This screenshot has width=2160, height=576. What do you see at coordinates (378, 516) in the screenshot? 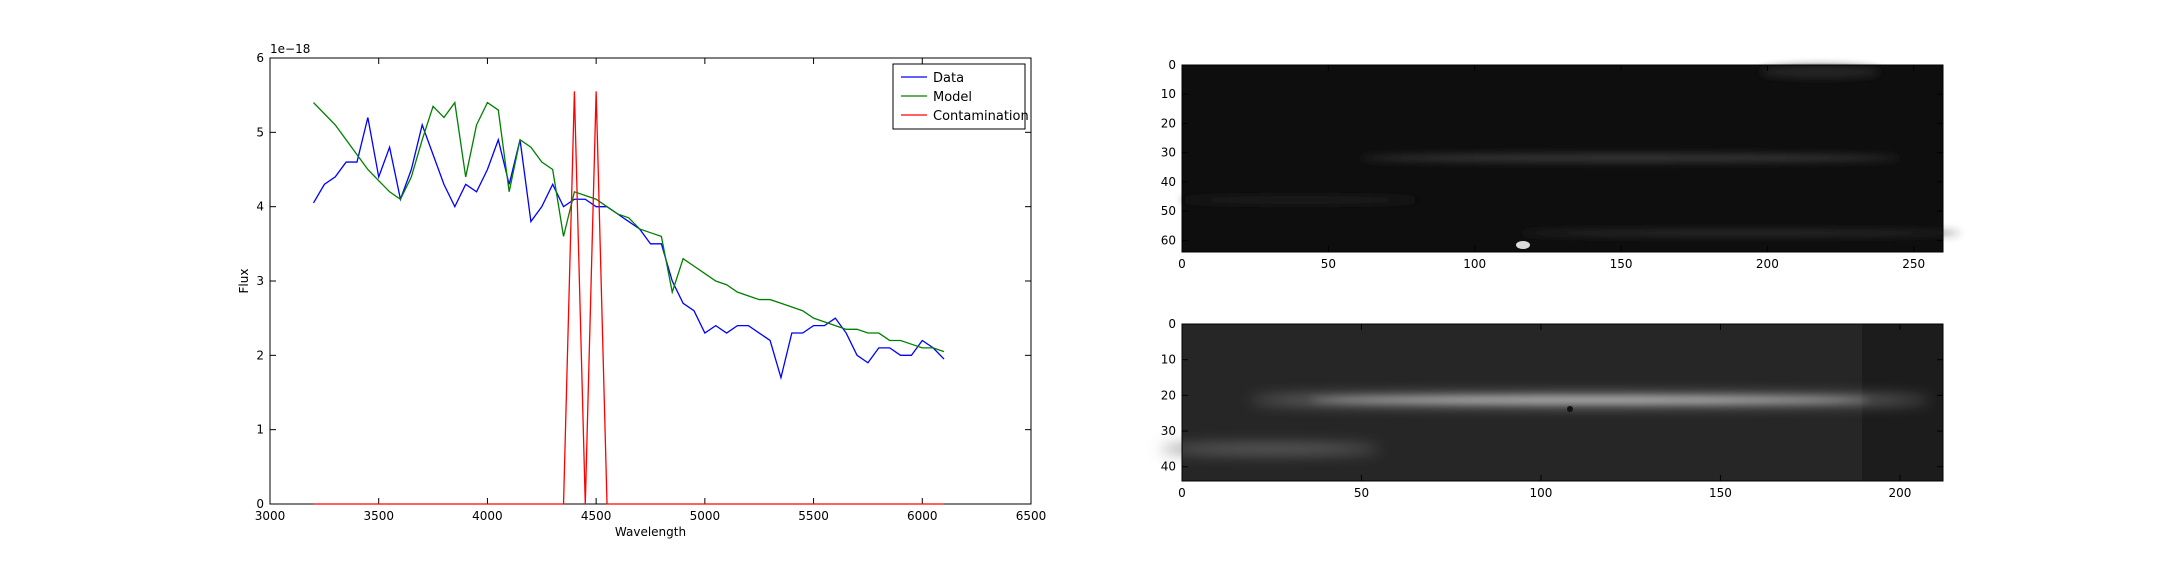
I see `x-tick-label: 3500` at bounding box center [378, 516].